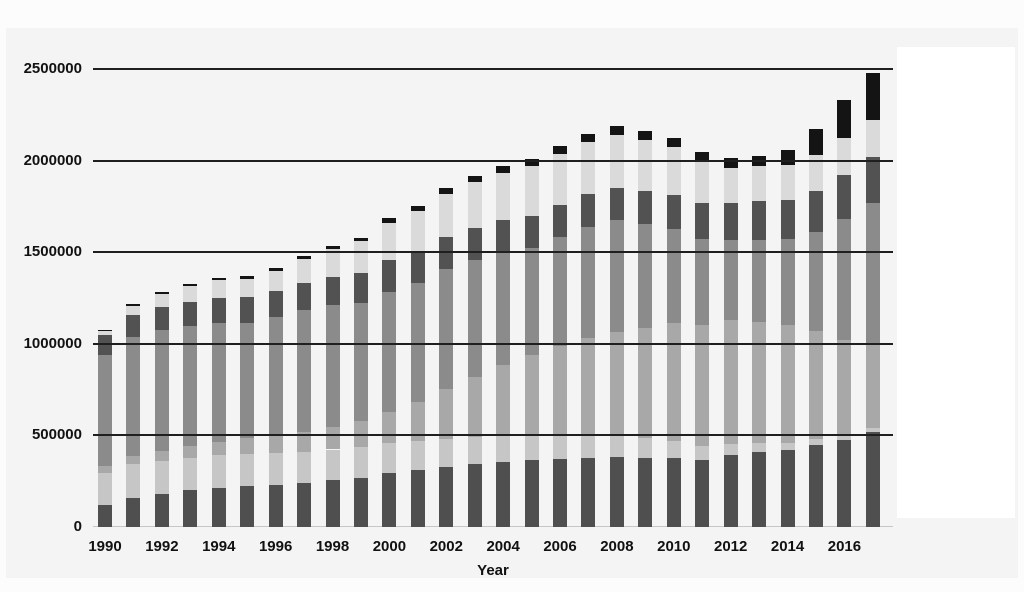 This screenshot has height=592, width=1024. What do you see at coordinates (190, 314) in the screenshot?
I see `bar-1993-segment-5-dark-gray-upper` at bounding box center [190, 314].